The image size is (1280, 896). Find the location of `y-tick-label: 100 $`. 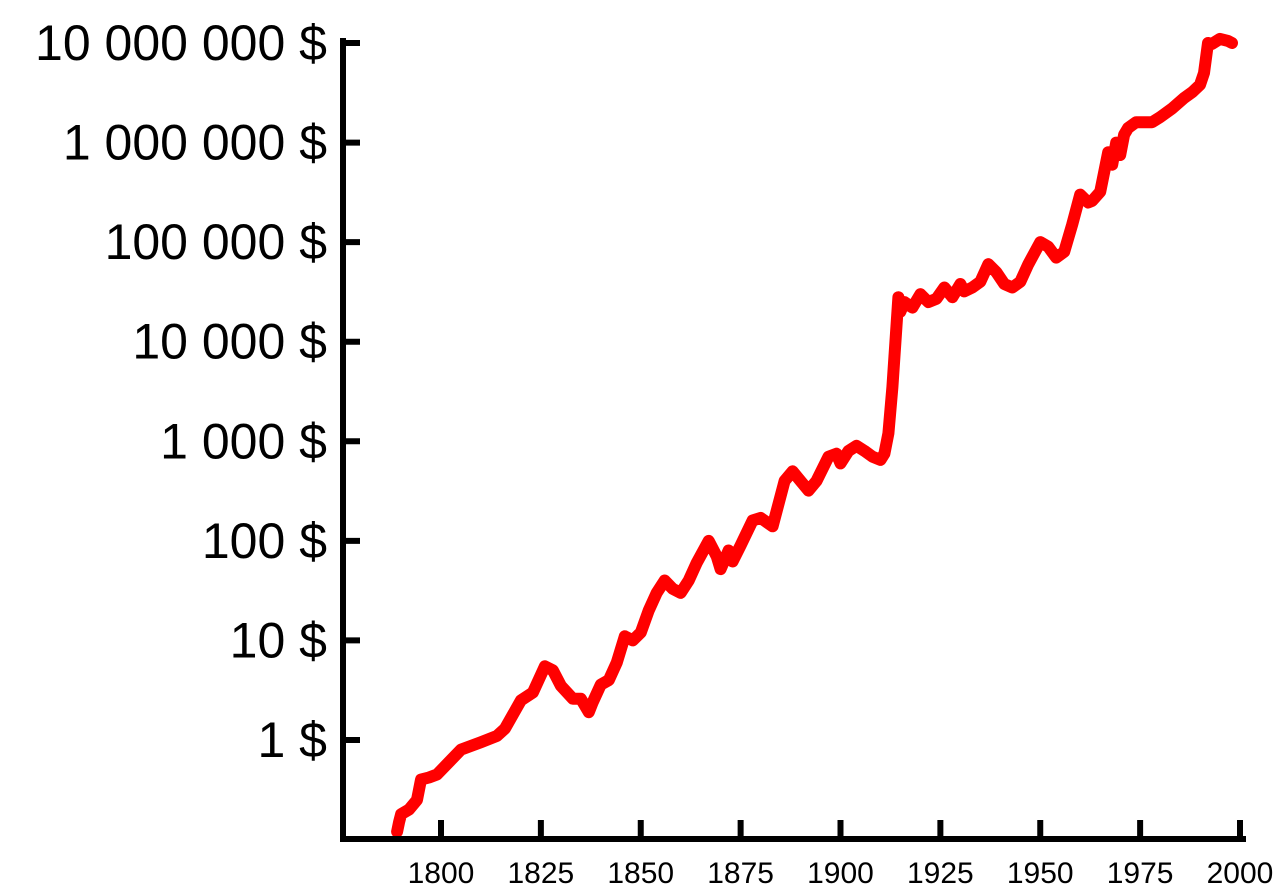

y-tick-label: 100 $ is located at coordinates (264, 541).